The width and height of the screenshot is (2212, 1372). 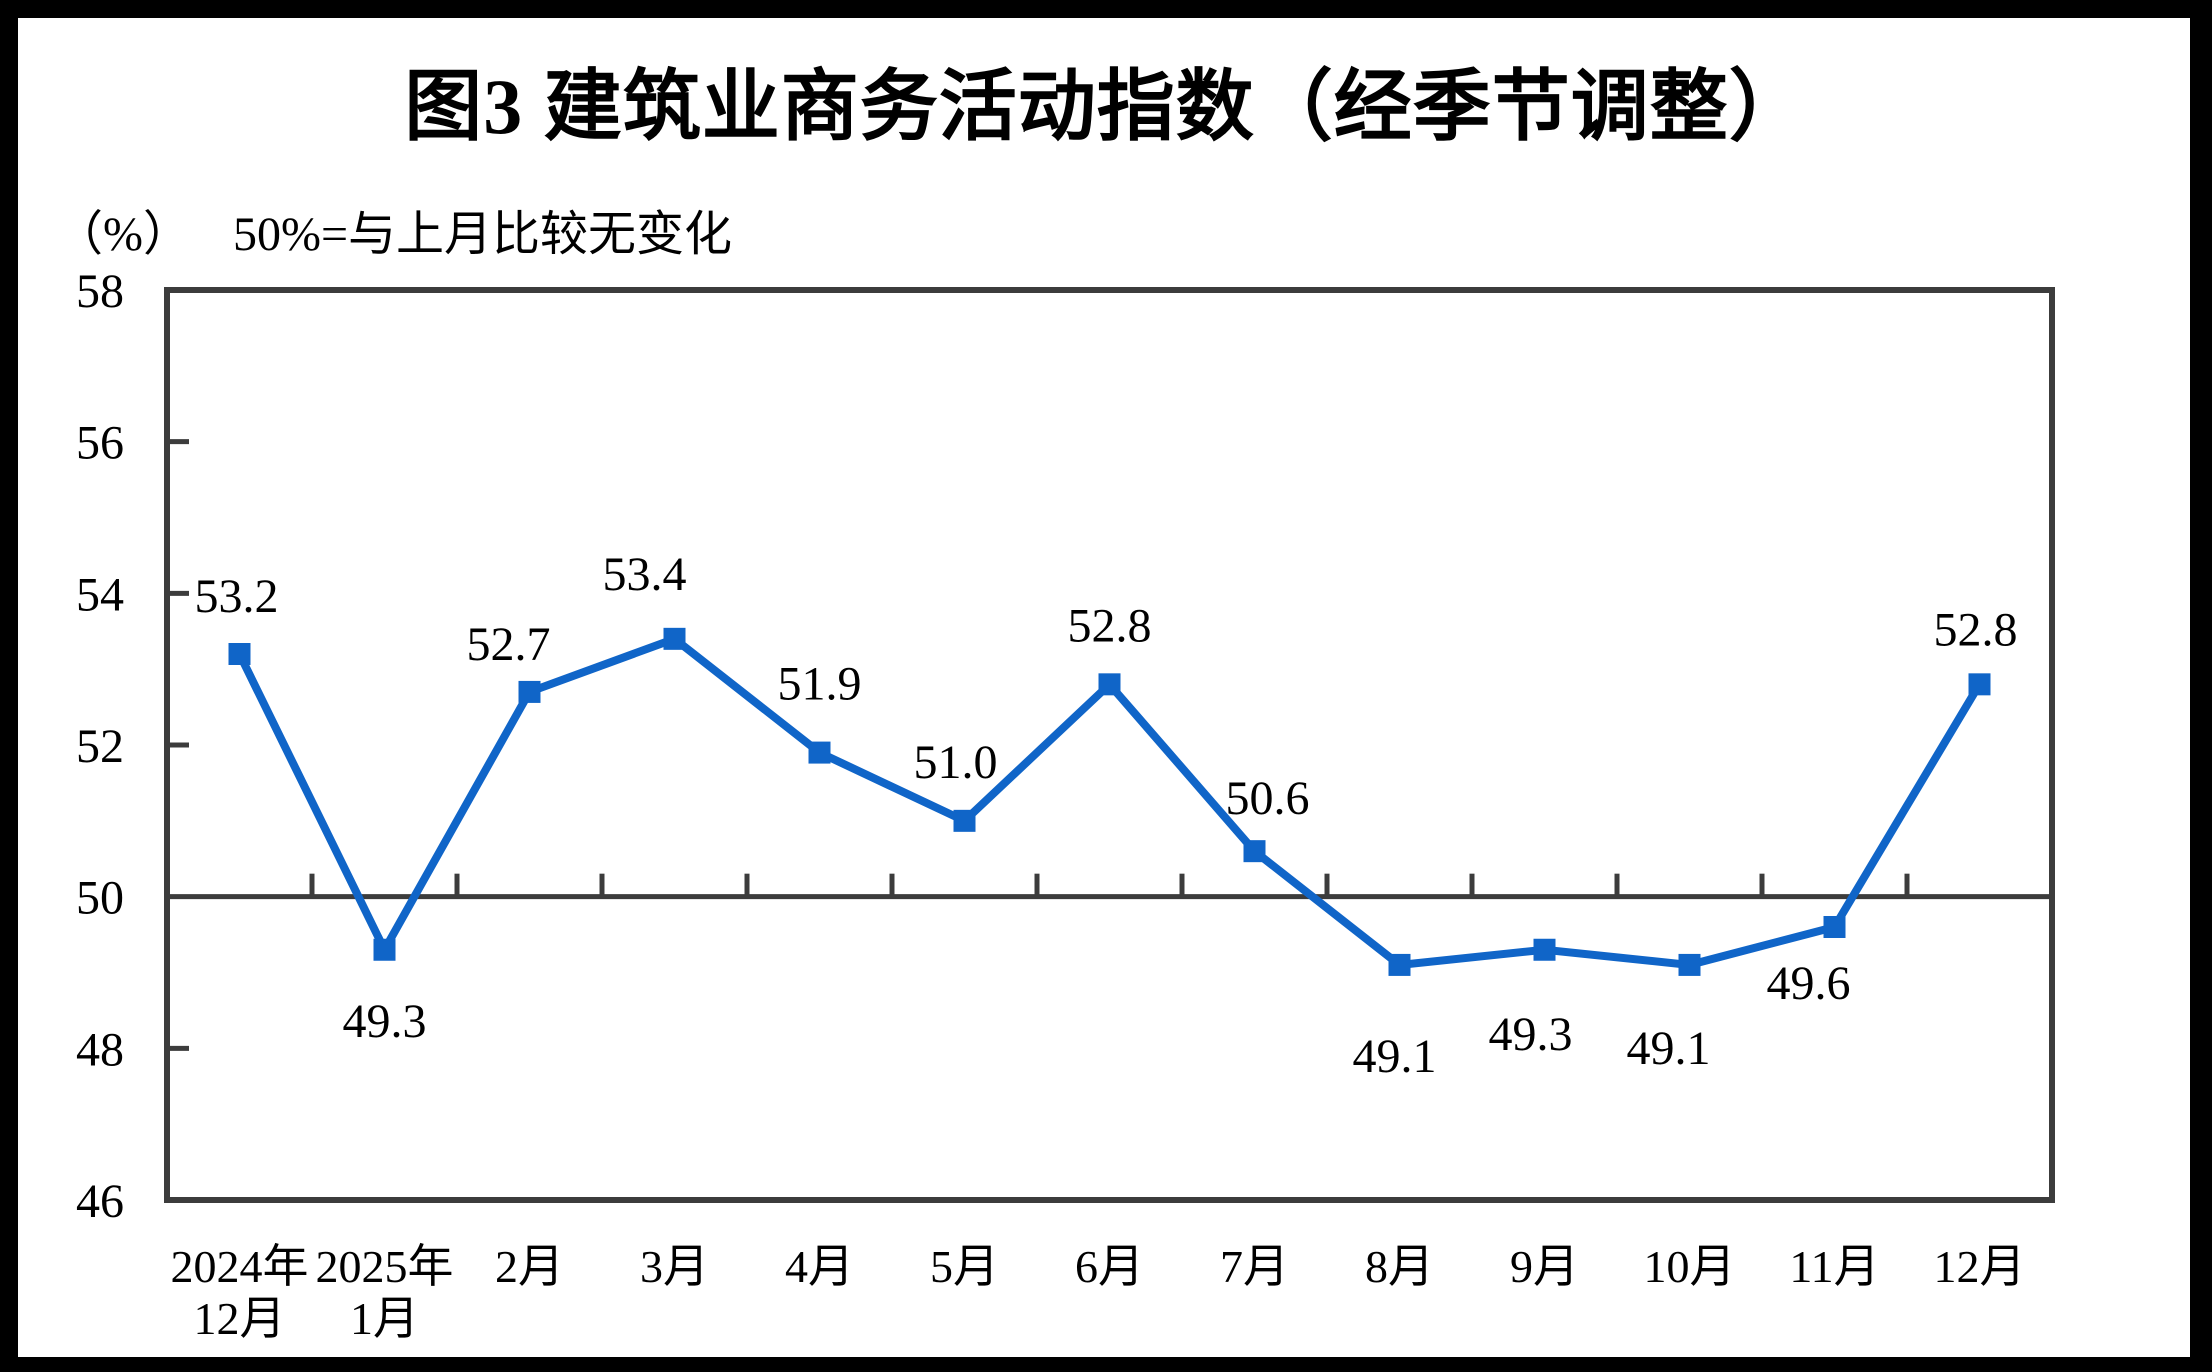 What do you see at coordinates (956, 762) in the screenshot?
I see `data-point-label: 51.0` at bounding box center [956, 762].